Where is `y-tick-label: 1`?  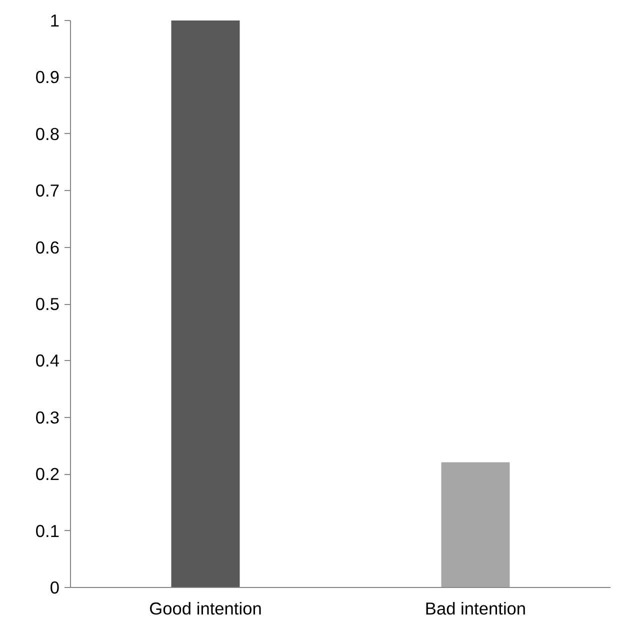
y-tick-label: 1 is located at coordinates (55, 20).